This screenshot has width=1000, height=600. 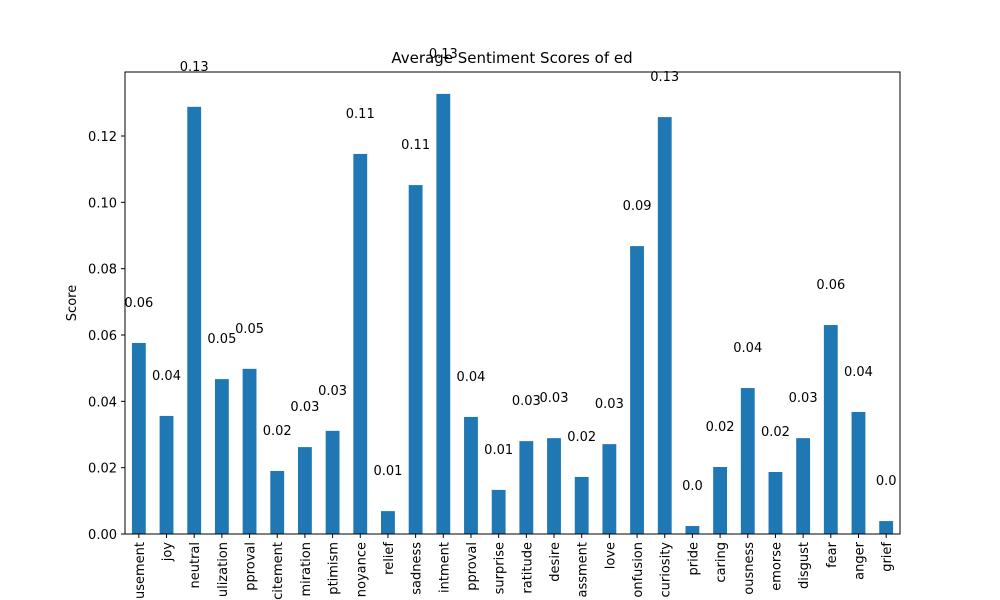 I want to click on x-tick-label: ousness, so click(x=749, y=568).